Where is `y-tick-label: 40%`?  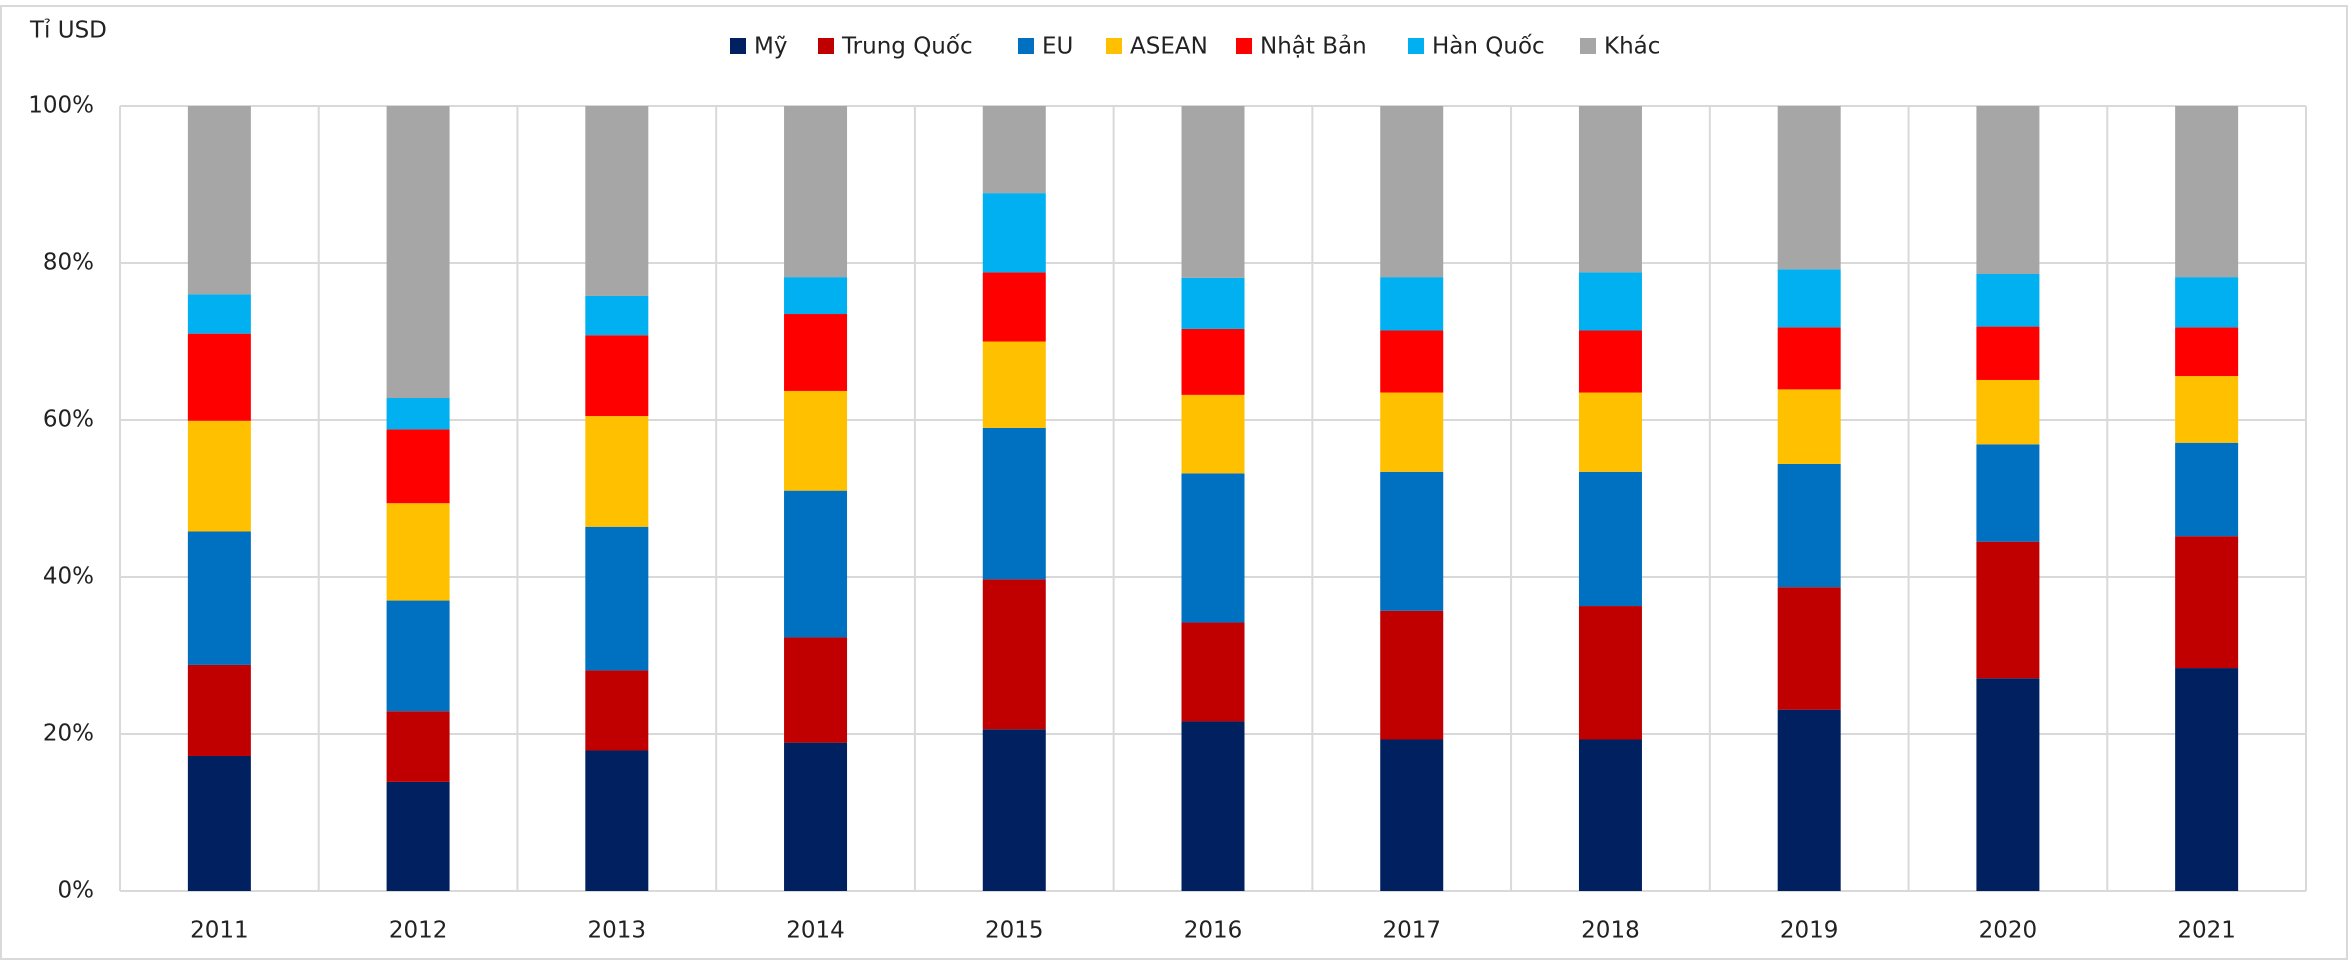 y-tick-label: 40% is located at coordinates (68, 577).